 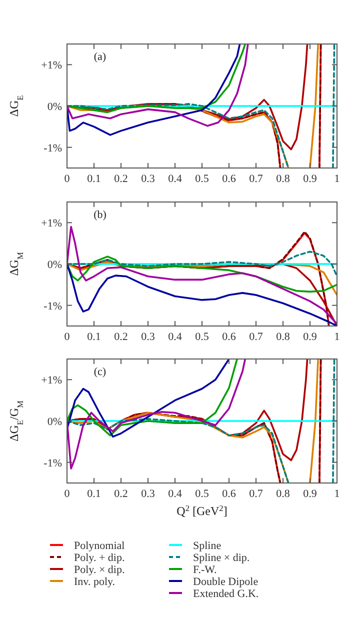 What do you see at coordinates (100, 215) in the screenshot?
I see `annotation: (b)` at bounding box center [100, 215].